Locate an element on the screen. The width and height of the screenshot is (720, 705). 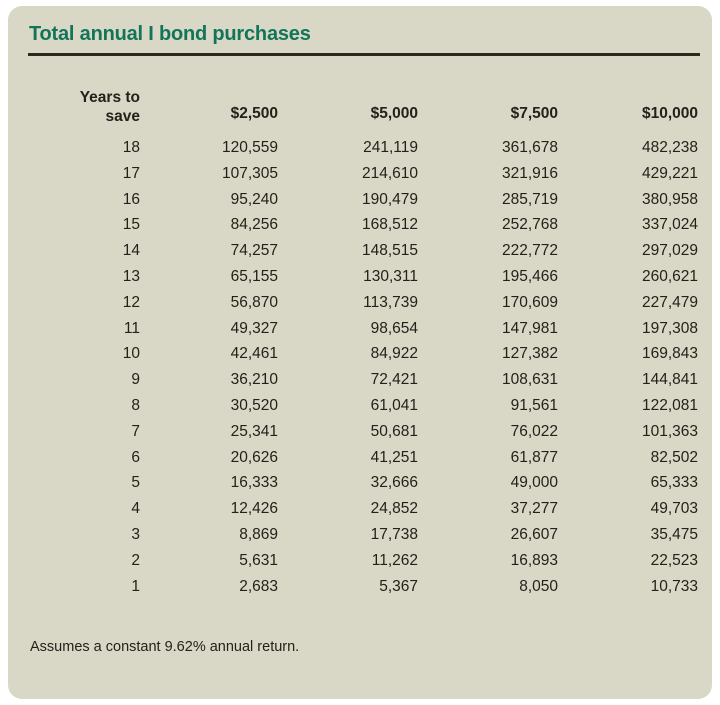
table-row: 7 25,341 50,681 76,022 101,363 is located at coordinates (364, 432).